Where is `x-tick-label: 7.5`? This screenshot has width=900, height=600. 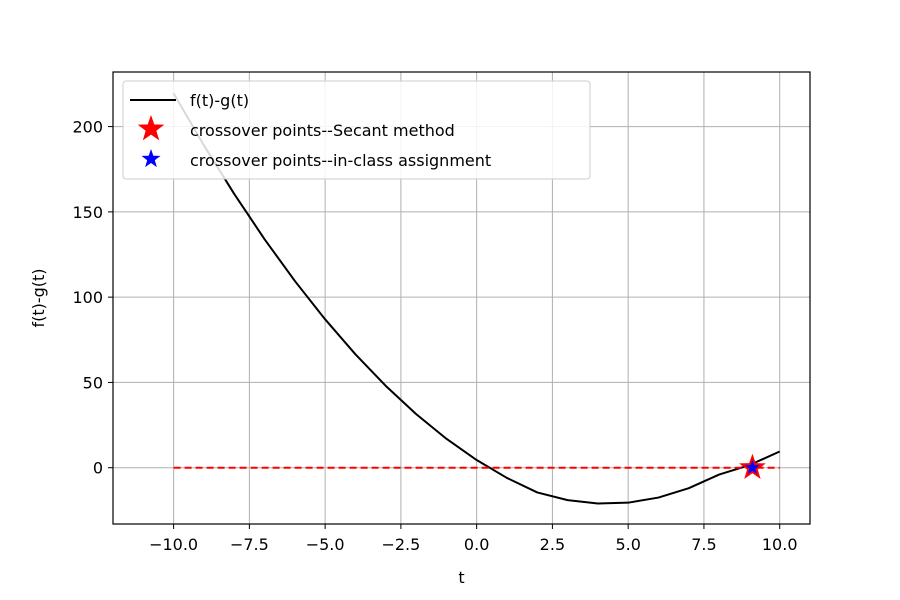
x-tick-label: 7.5 is located at coordinates (703, 544).